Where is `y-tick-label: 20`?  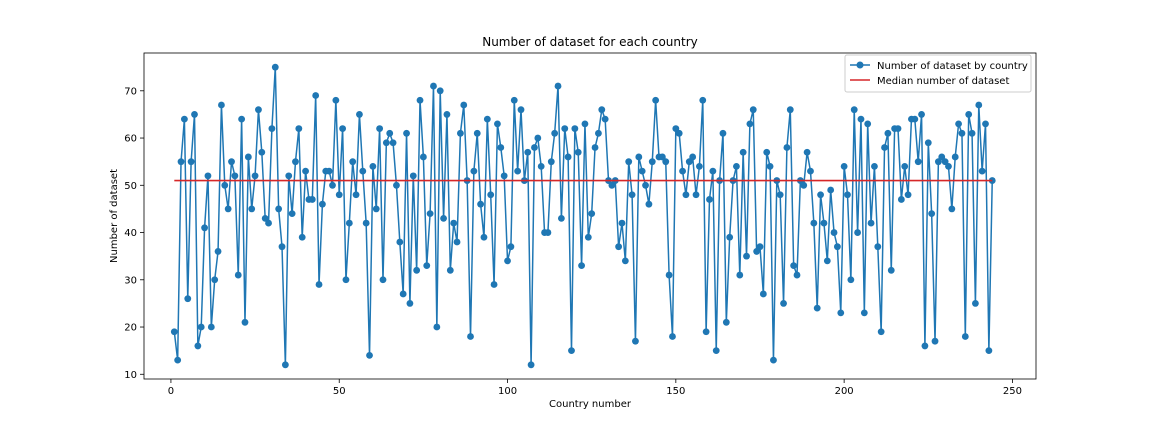 y-tick-label: 20 is located at coordinates (130, 328).